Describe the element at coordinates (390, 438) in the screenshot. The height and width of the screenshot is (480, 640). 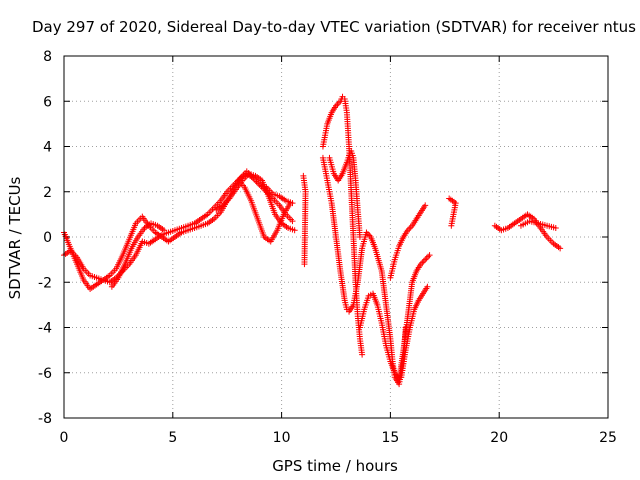
I see `x-tick-label: 15` at that location.